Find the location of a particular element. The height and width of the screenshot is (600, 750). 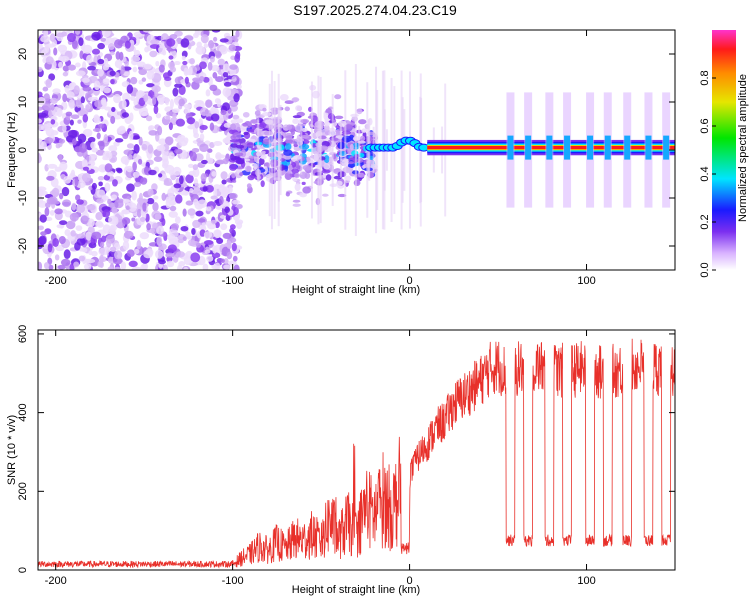

snr-ylabel: SNR (10 * v/v) is located at coordinates (12, 450).